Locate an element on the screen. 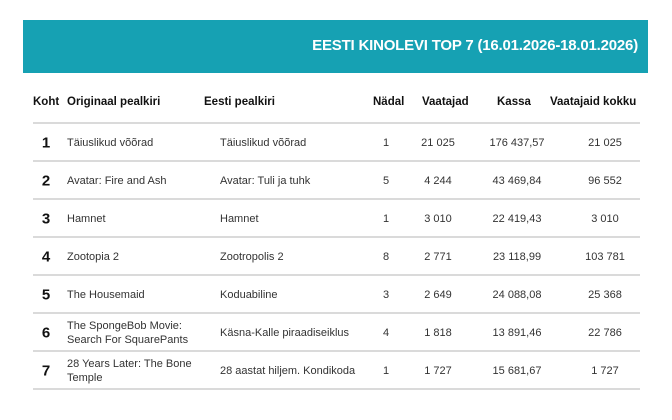 This screenshot has height=420, width=672. original-title: Avatar: Fire and Ash is located at coordinates (117, 181).